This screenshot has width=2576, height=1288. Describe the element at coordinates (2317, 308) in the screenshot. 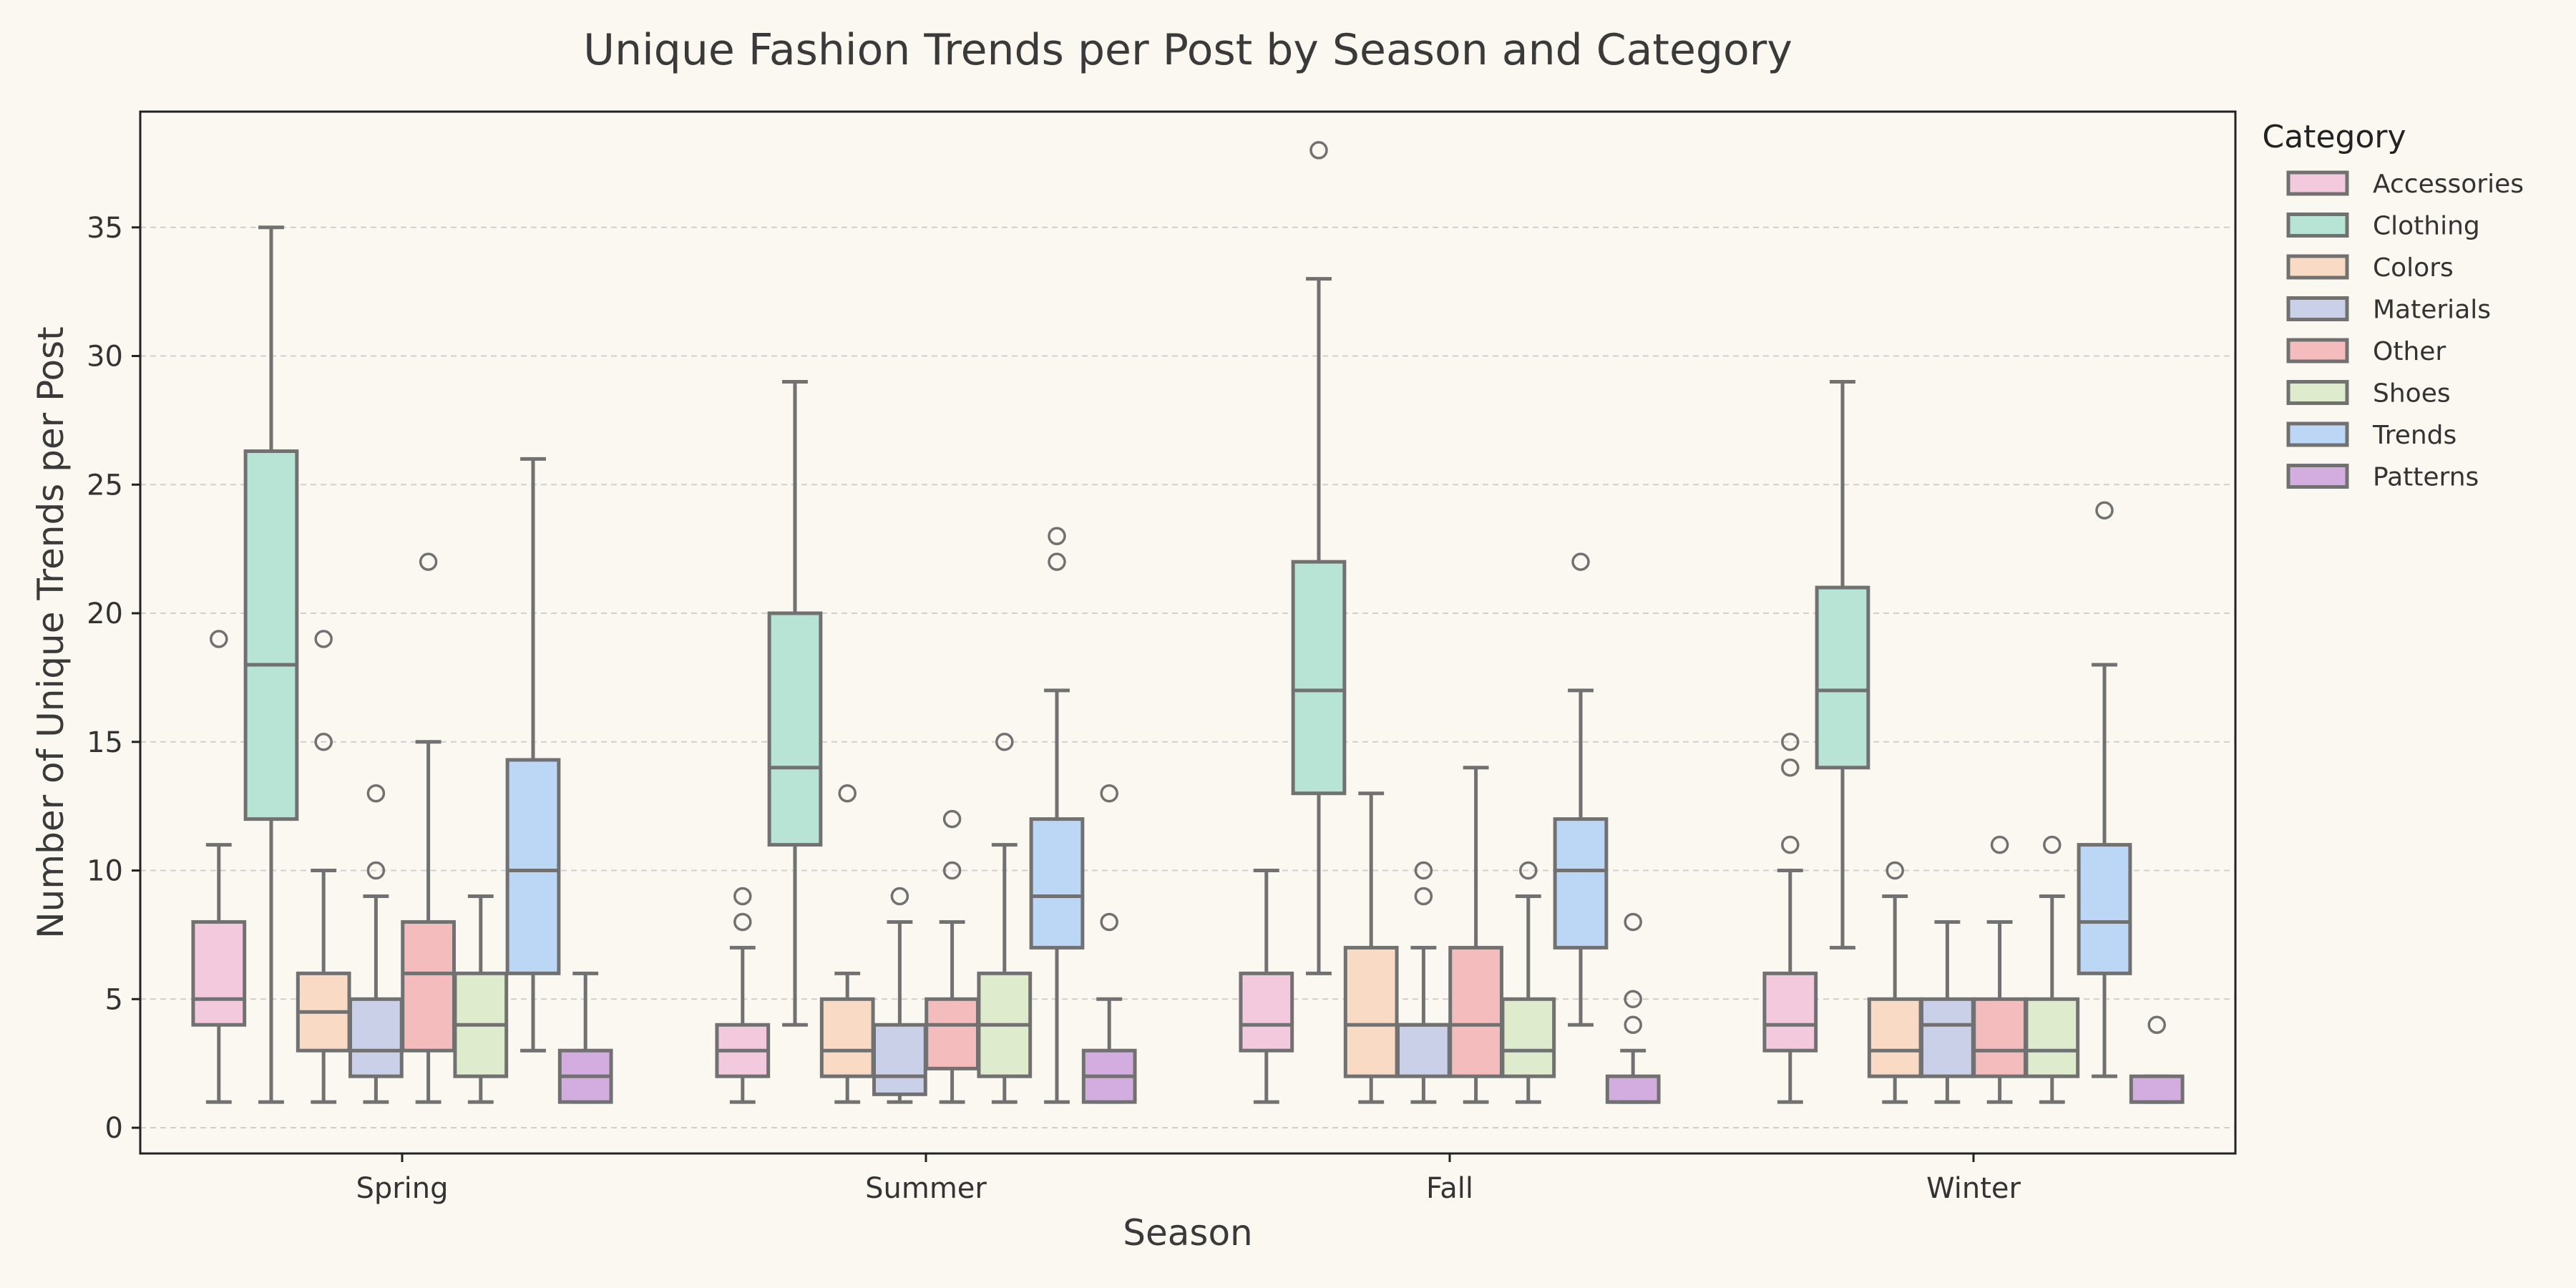

I see `legend-swatch-materials` at that location.